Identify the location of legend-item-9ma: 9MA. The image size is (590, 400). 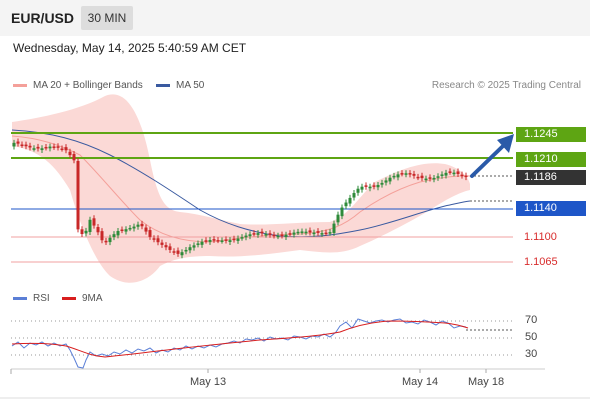
(82, 298).